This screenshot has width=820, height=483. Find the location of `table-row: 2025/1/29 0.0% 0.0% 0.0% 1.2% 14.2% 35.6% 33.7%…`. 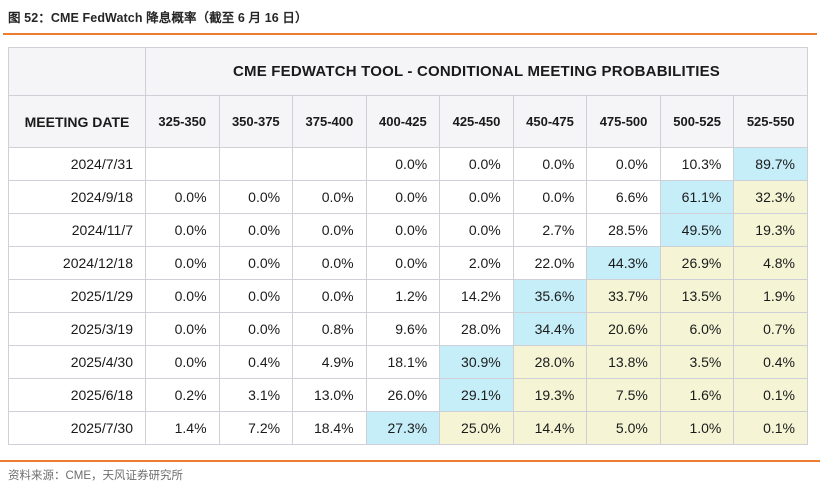

table-row: 2025/1/29 0.0% 0.0% 0.0% 1.2% 14.2% 35.6% 33.7%… is located at coordinates (408, 296).